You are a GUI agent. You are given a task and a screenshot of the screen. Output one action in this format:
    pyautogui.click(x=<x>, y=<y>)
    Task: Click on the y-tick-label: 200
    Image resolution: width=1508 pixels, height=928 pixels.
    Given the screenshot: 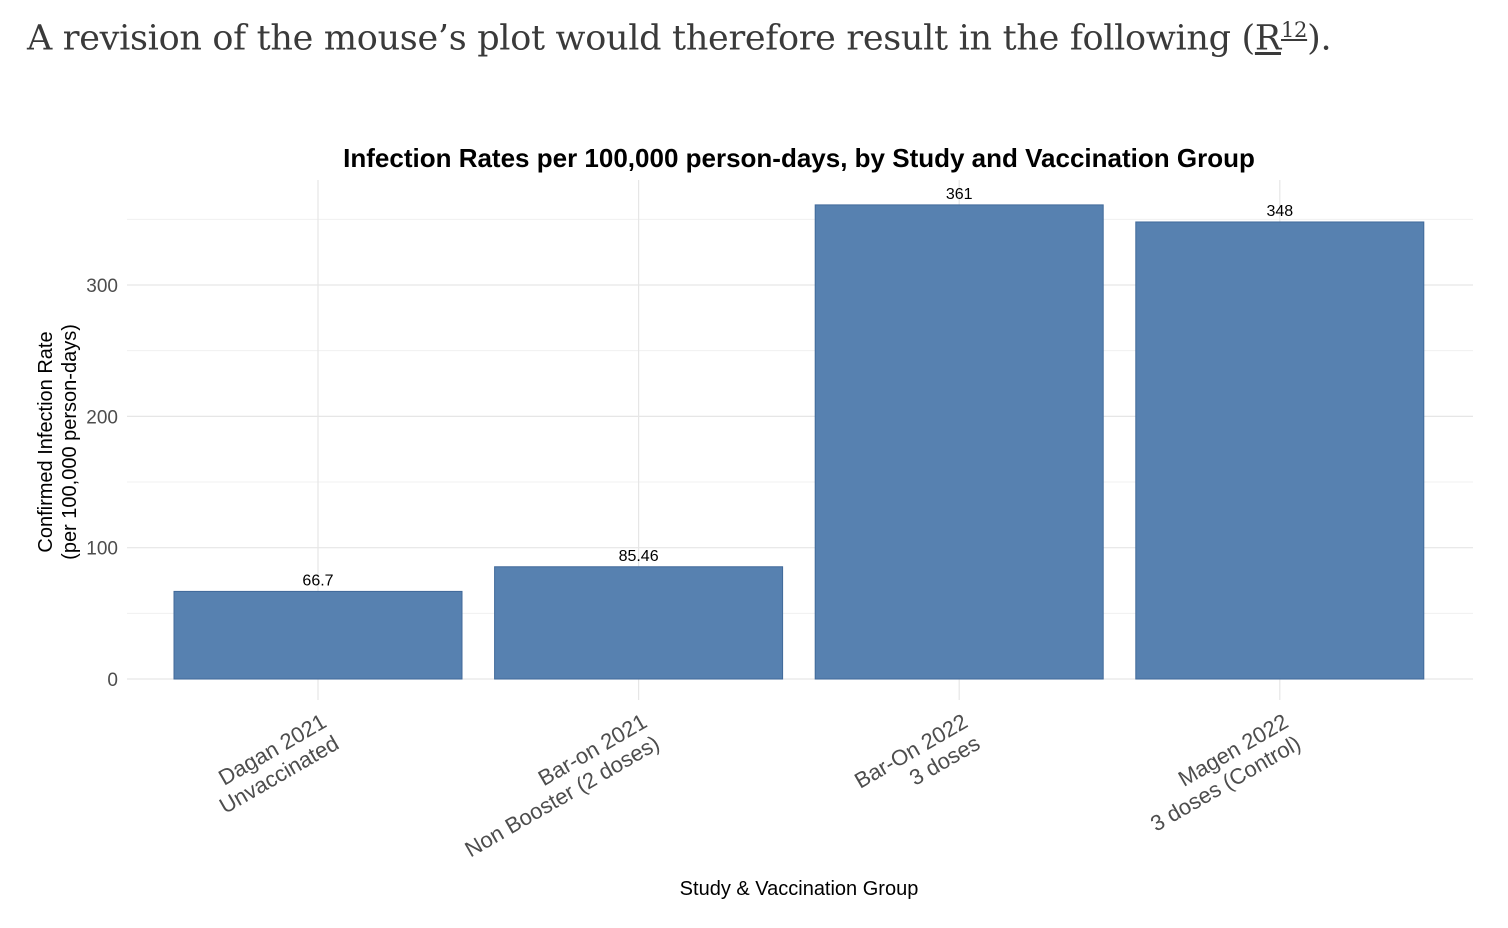 What is the action you would take?
    pyautogui.click(x=102, y=417)
    